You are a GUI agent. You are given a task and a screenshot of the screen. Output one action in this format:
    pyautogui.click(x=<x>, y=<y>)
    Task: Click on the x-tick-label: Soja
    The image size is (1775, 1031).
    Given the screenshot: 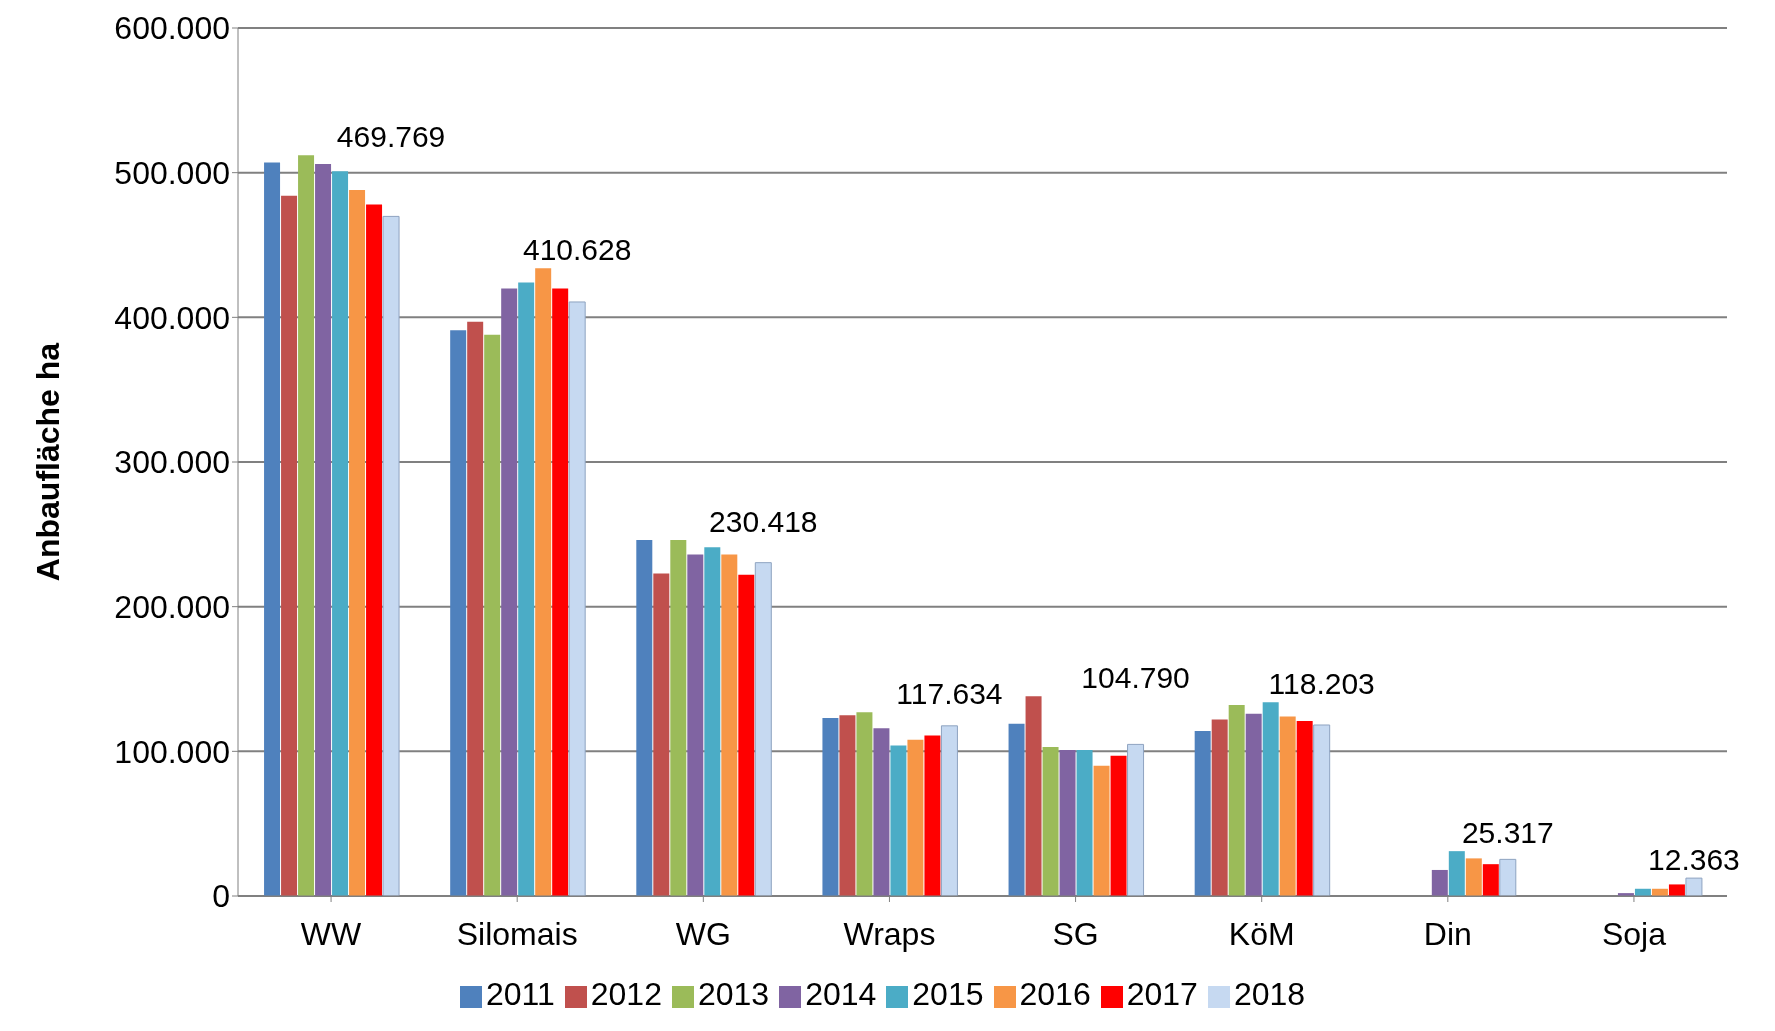 What is the action you would take?
    pyautogui.click(x=1634, y=933)
    